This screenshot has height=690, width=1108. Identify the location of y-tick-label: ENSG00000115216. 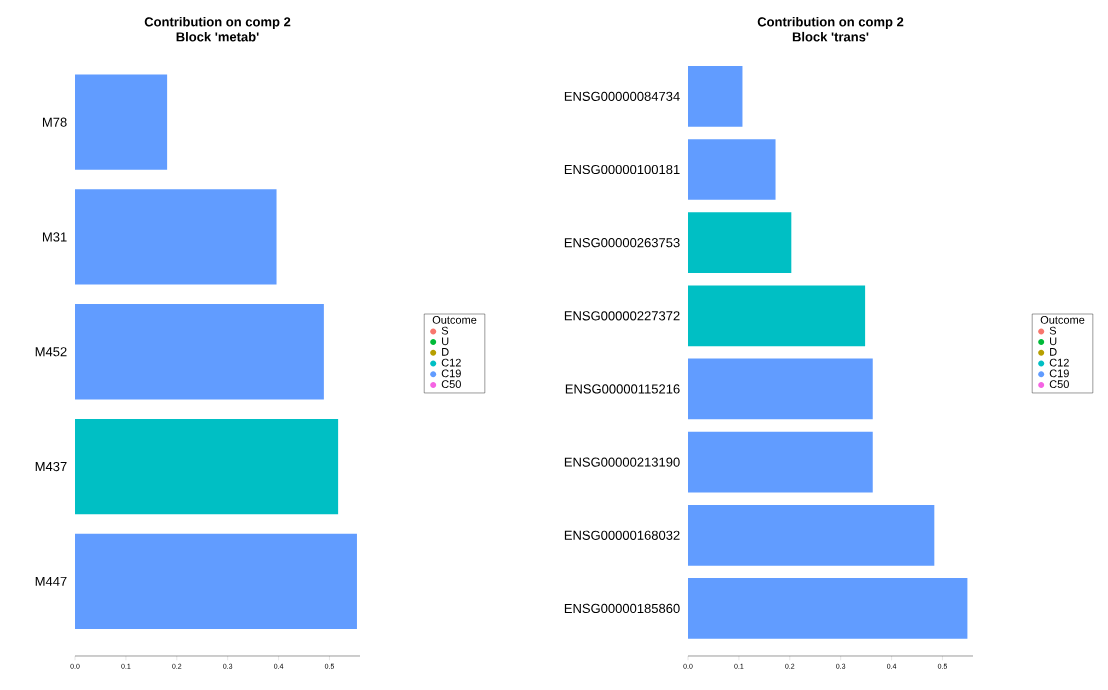
(622, 389).